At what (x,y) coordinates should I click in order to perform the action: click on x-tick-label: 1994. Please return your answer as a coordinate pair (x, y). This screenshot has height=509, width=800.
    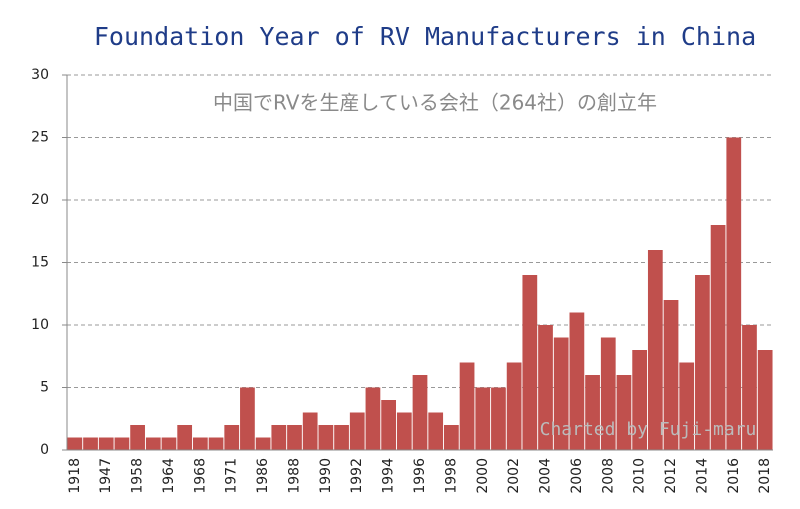
    Looking at the image, I should click on (389, 476).